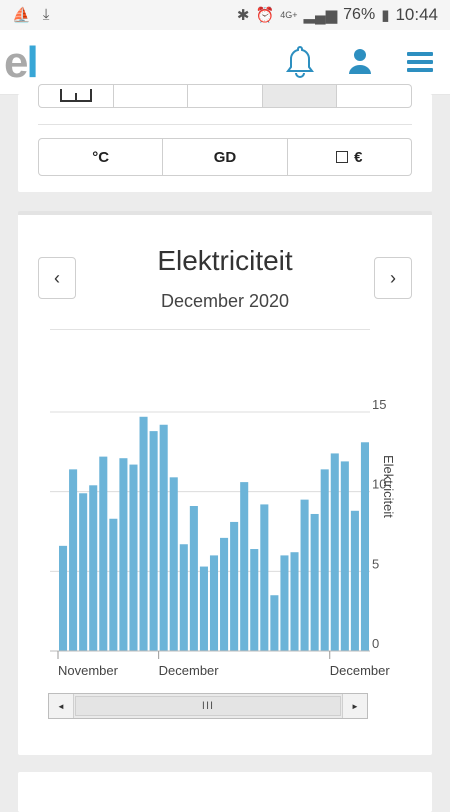 The height and width of the screenshot is (812, 450). I want to click on next-card, so click(225, 792).